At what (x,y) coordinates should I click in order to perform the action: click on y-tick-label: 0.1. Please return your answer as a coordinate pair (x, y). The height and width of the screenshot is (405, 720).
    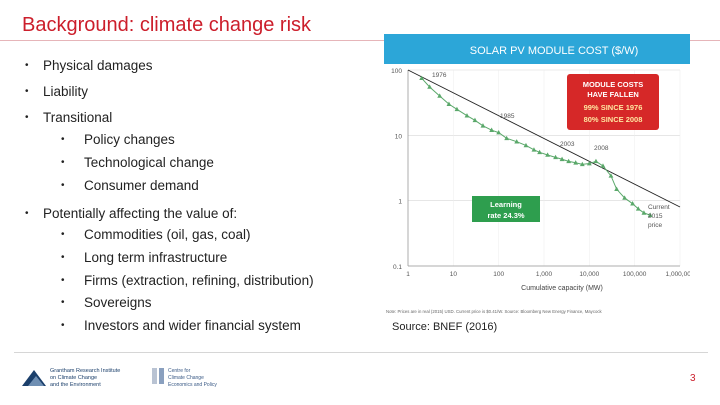
    Looking at the image, I should click on (397, 267).